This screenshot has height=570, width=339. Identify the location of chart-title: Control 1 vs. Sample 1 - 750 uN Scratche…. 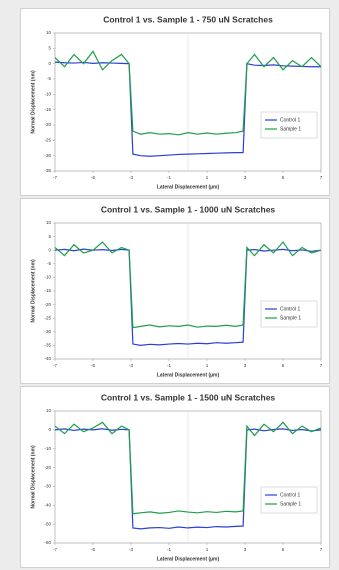
(188, 19).